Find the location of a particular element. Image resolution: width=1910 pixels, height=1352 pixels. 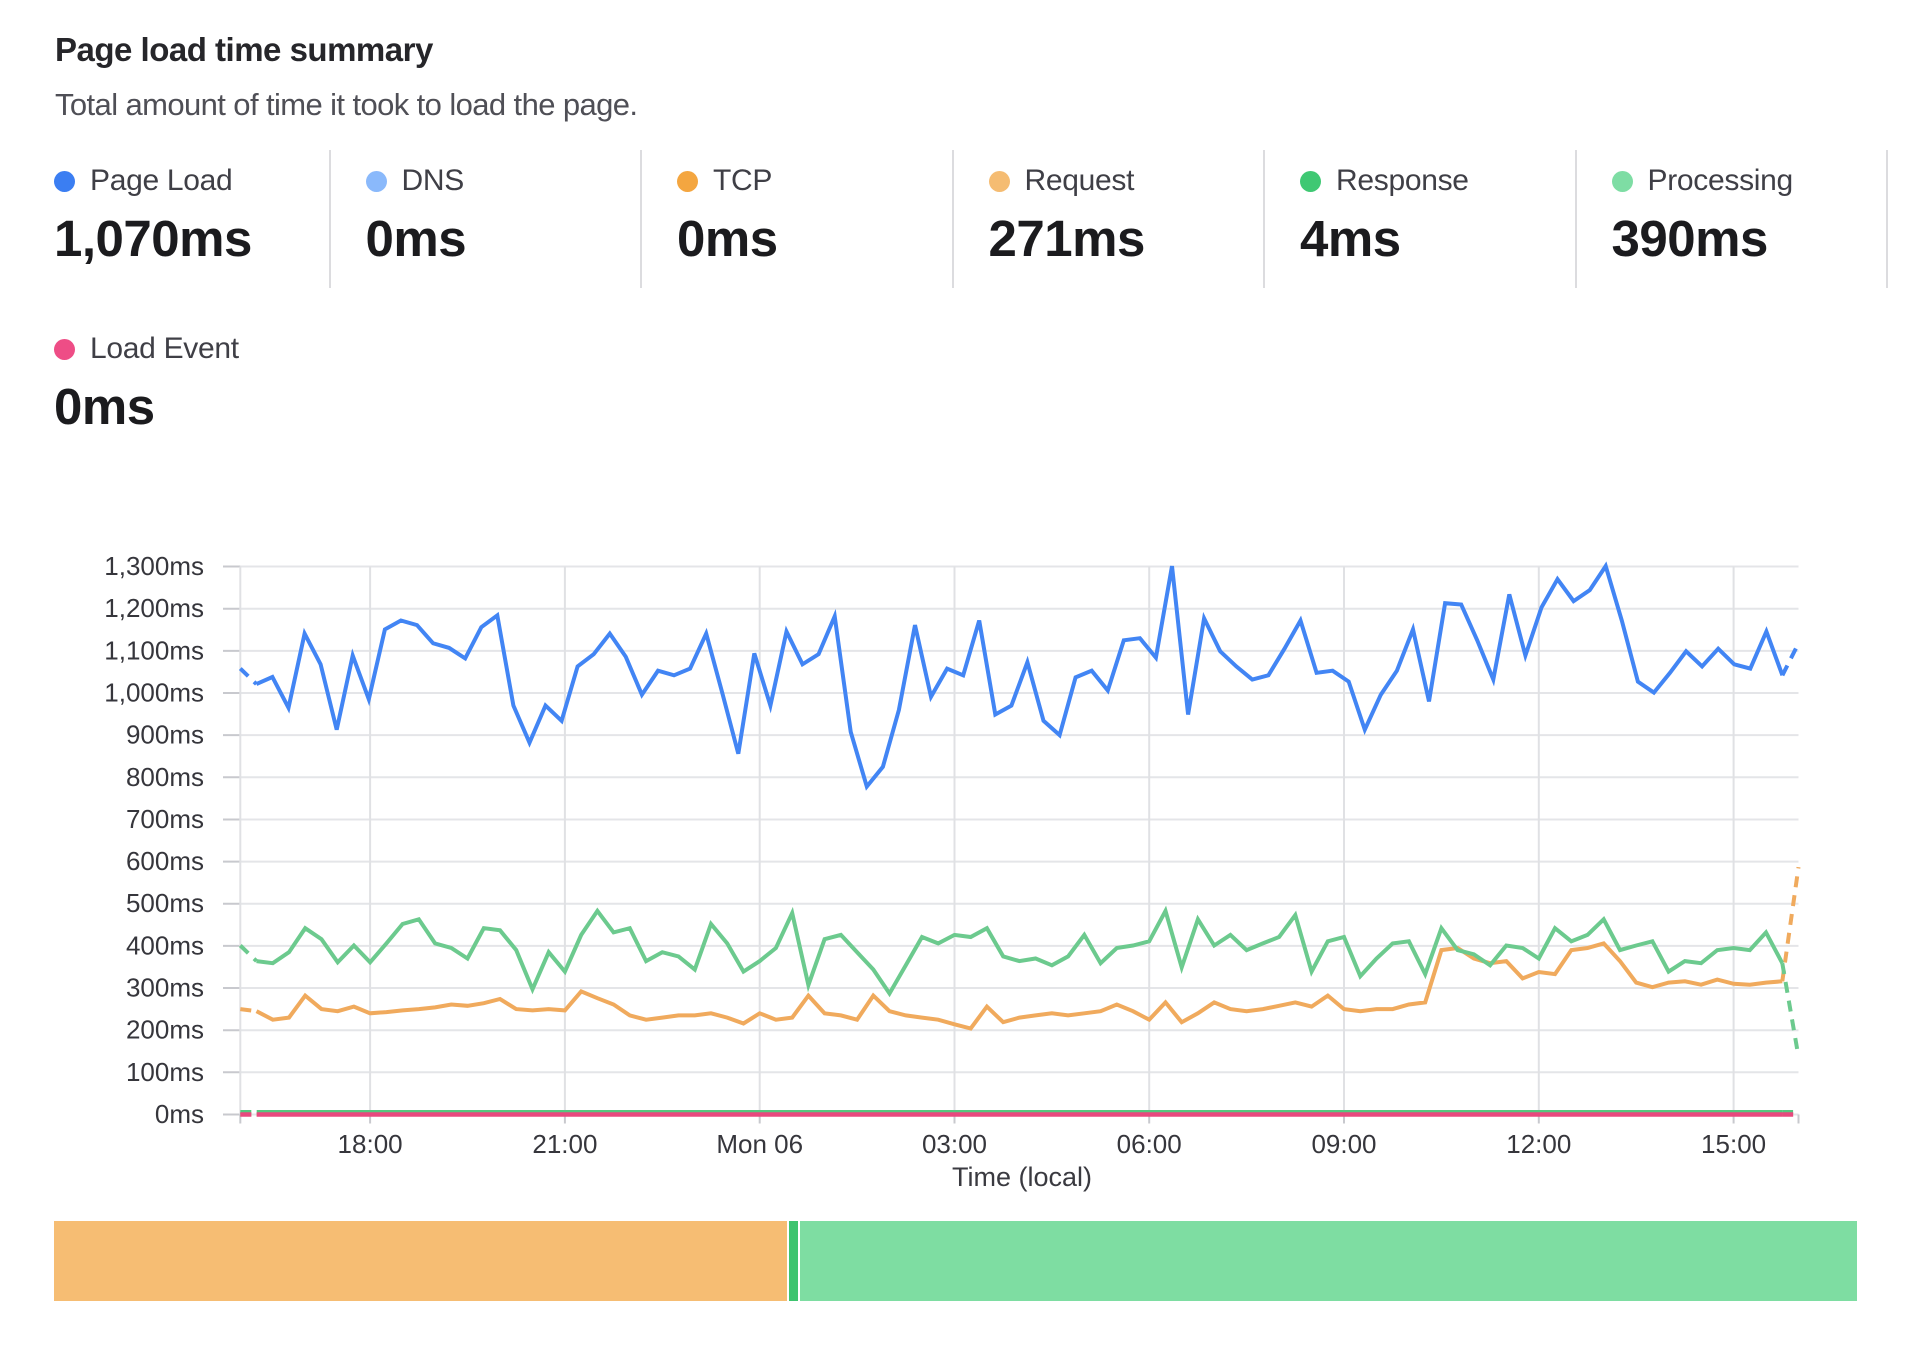

svg-text: 200ms is located at coordinates (165, 1030).